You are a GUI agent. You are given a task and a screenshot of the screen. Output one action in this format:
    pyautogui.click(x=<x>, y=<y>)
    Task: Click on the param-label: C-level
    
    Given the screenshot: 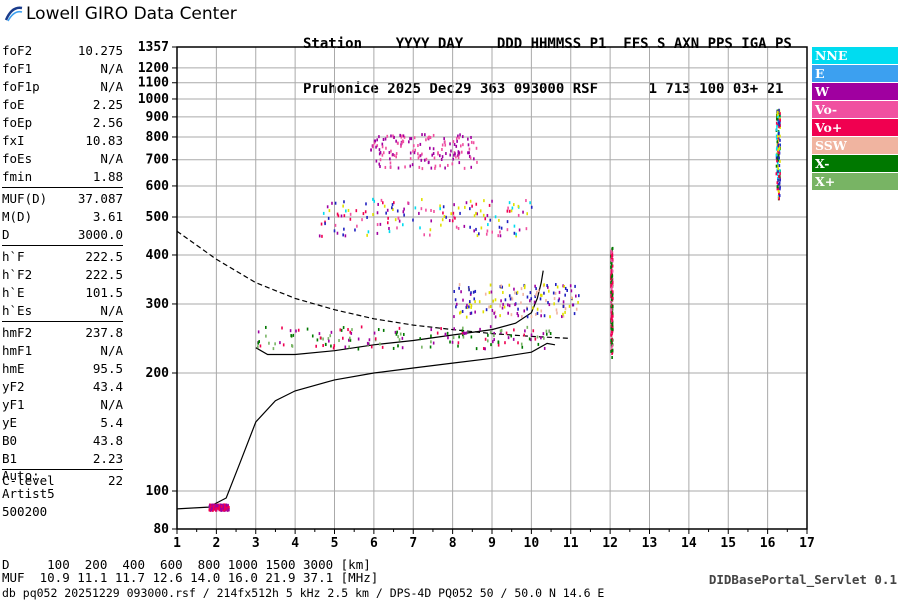 What is the action you would take?
    pyautogui.click(x=28, y=480)
    